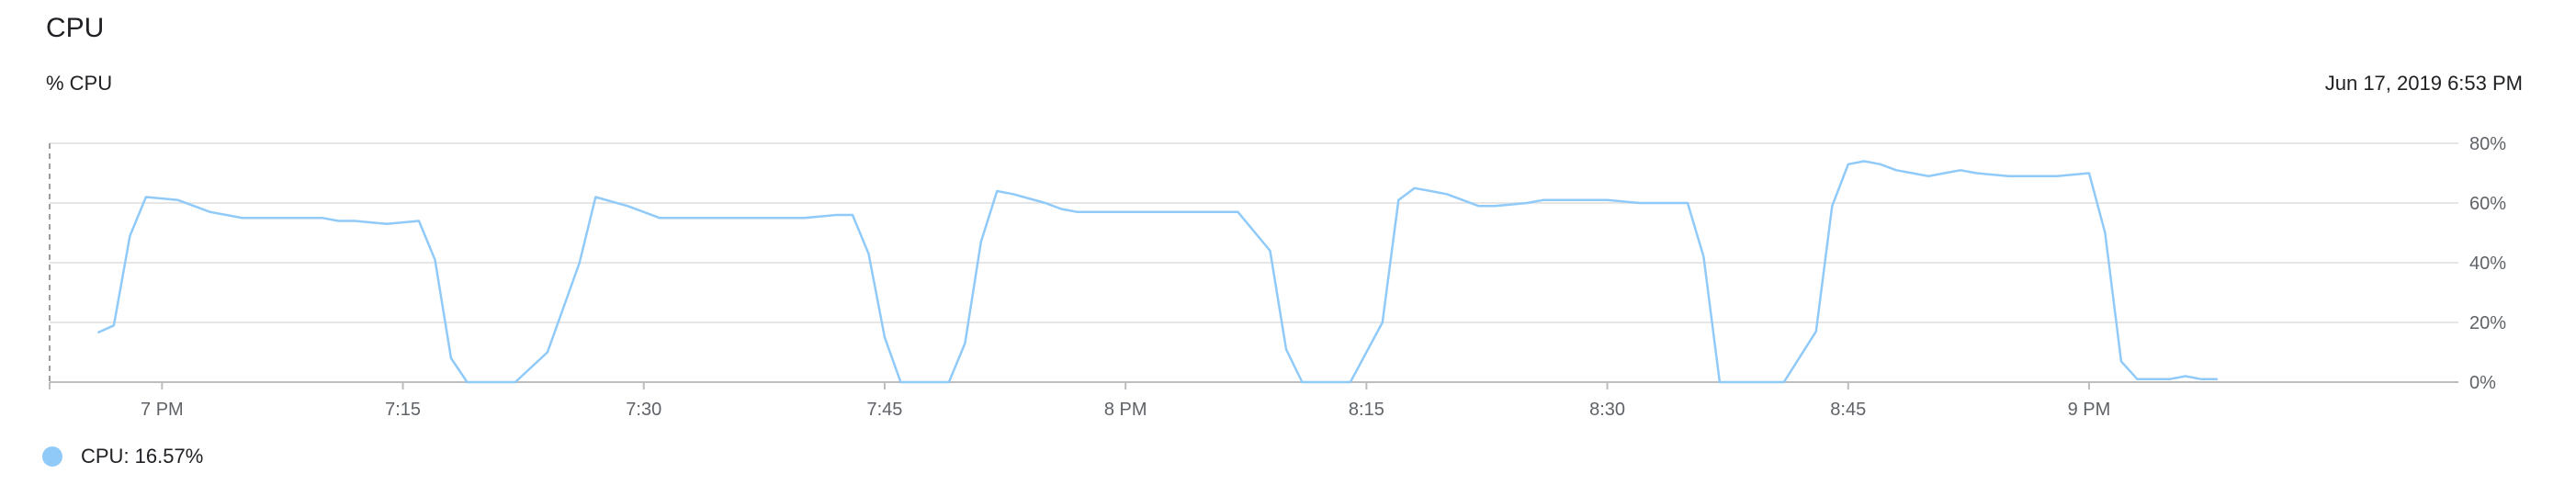  Describe the element at coordinates (162, 410) in the screenshot. I see `x-tick-label: 7 PM` at that location.